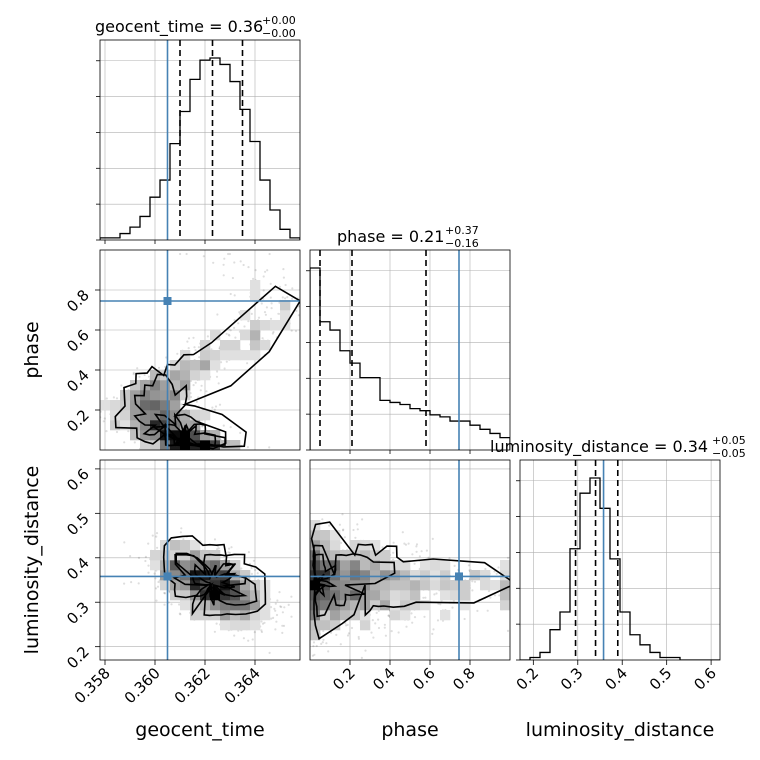 The image size is (760, 760). I want to click on hist-geocent-time, so click(200, 140).